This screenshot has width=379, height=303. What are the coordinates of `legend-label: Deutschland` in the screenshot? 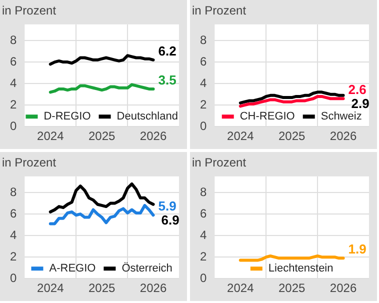 It's located at (147, 116).